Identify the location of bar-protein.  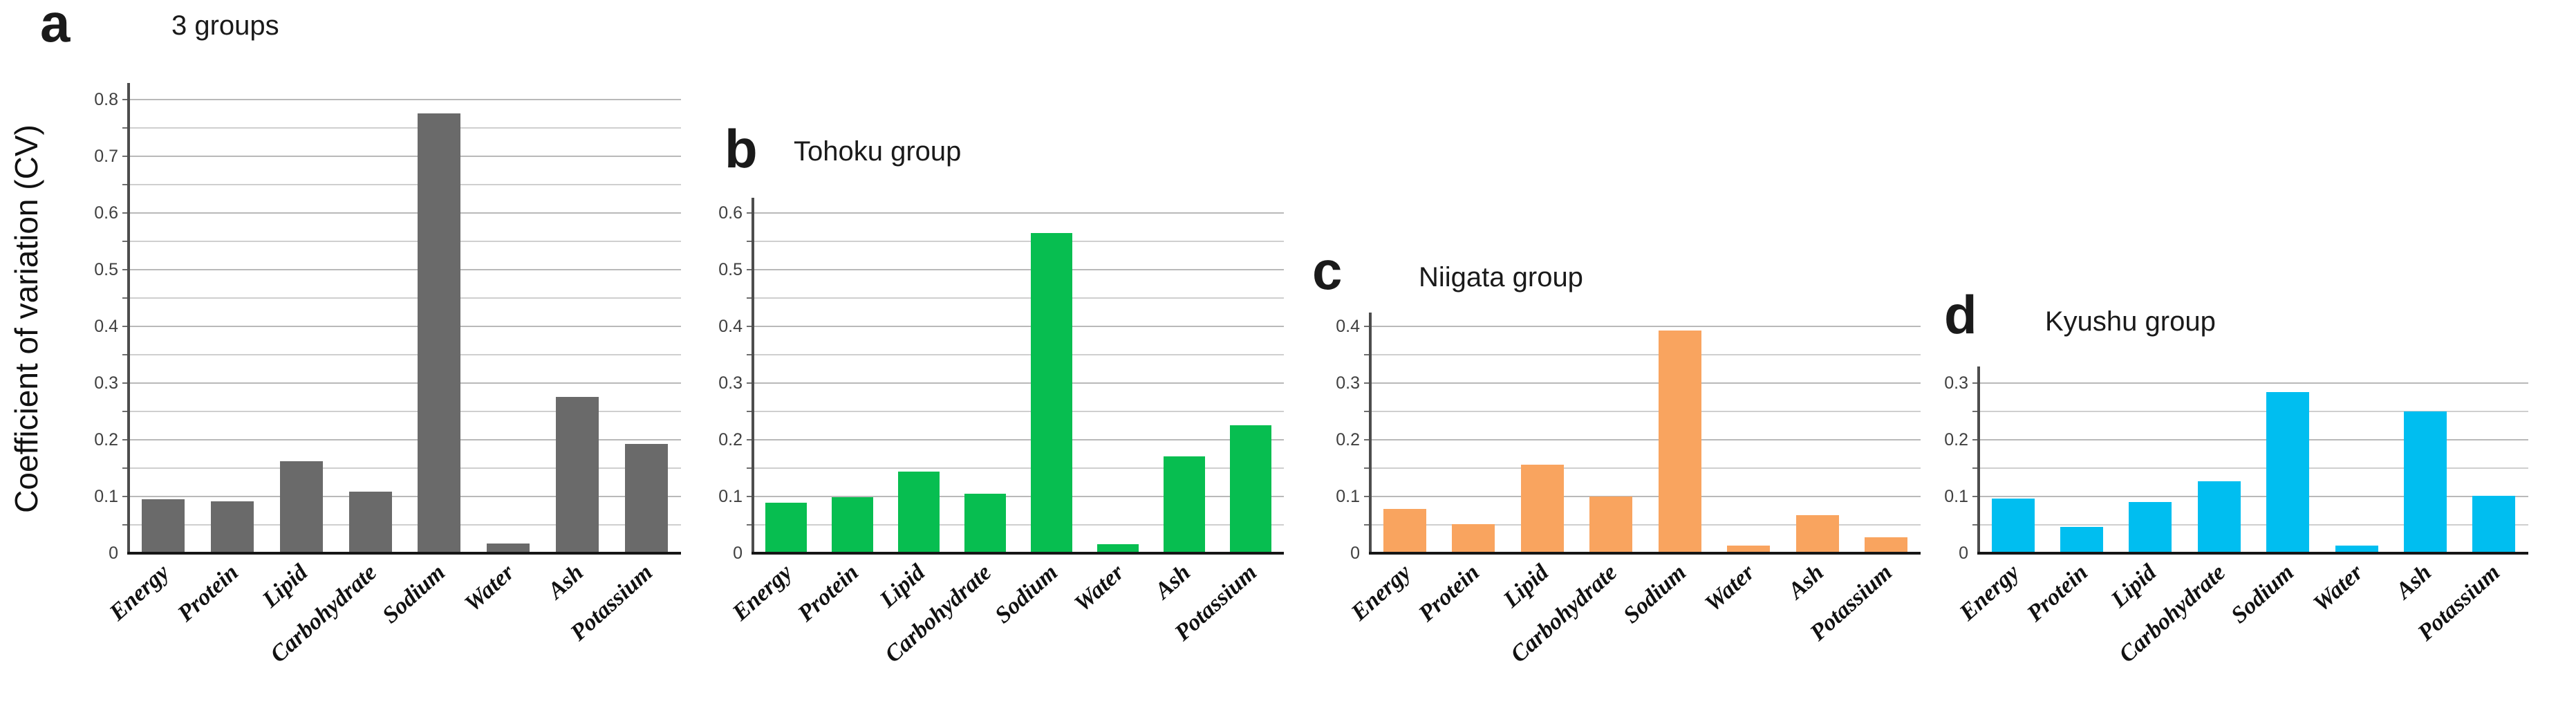
(232, 527).